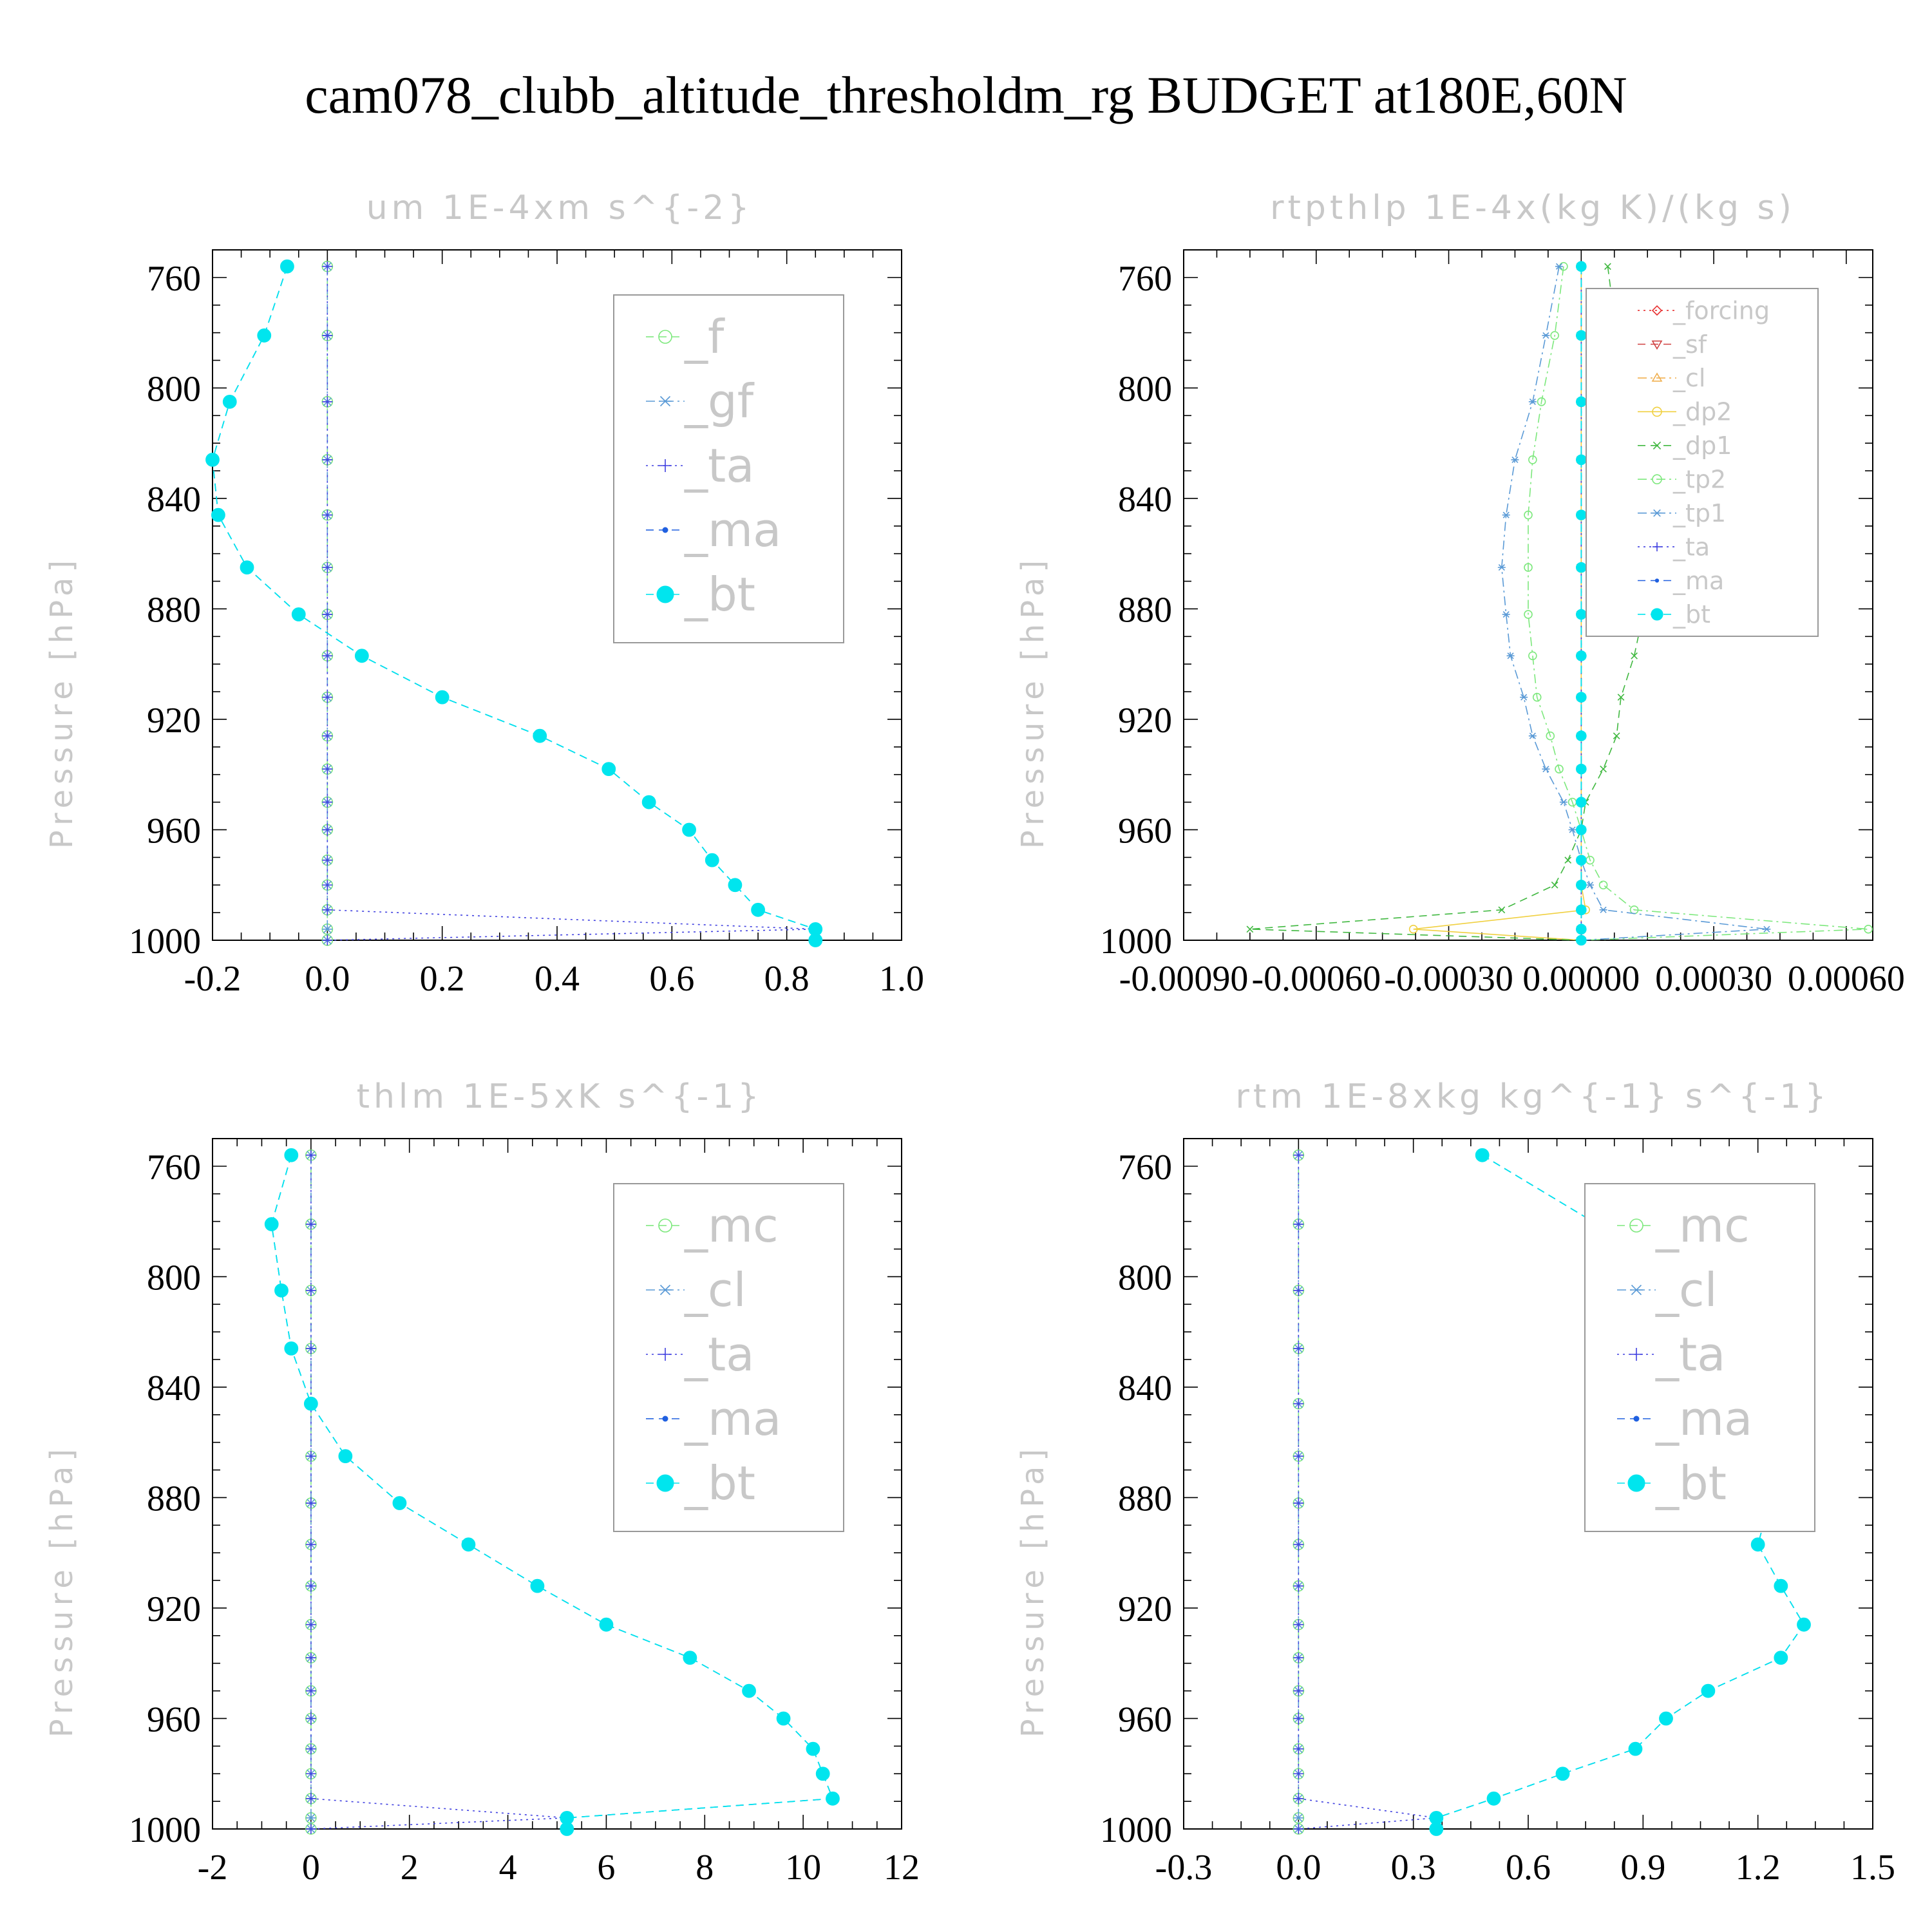  I want to click on legend-label-cl: _cl, so click(1688, 378).